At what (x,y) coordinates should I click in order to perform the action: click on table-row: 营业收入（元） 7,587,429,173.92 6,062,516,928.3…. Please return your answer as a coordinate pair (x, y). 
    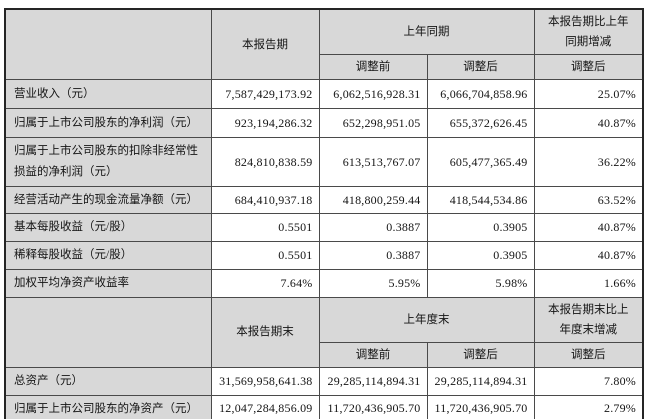
    Looking at the image, I should click on (324, 94).